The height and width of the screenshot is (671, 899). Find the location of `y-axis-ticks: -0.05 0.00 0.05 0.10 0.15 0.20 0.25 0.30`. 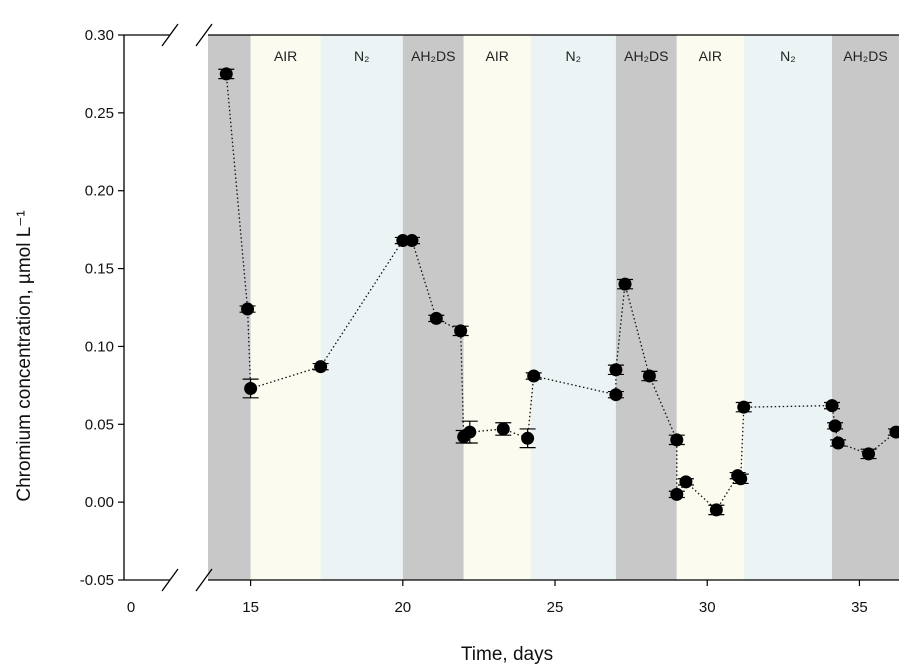

y-axis-ticks: -0.05 0.00 0.05 0.10 0.15 0.20 0.25 0.30 is located at coordinates (102, 308).